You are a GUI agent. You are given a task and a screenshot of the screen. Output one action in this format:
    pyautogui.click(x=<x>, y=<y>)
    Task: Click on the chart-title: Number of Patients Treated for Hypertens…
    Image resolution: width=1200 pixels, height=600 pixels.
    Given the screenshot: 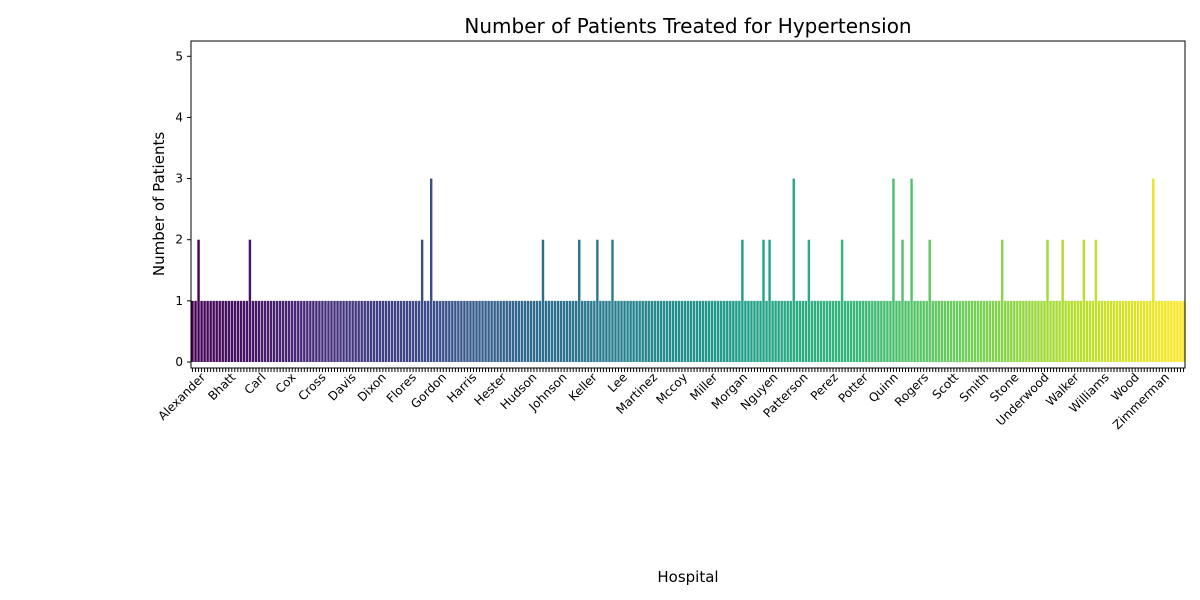 What is the action you would take?
    pyautogui.click(x=687, y=26)
    